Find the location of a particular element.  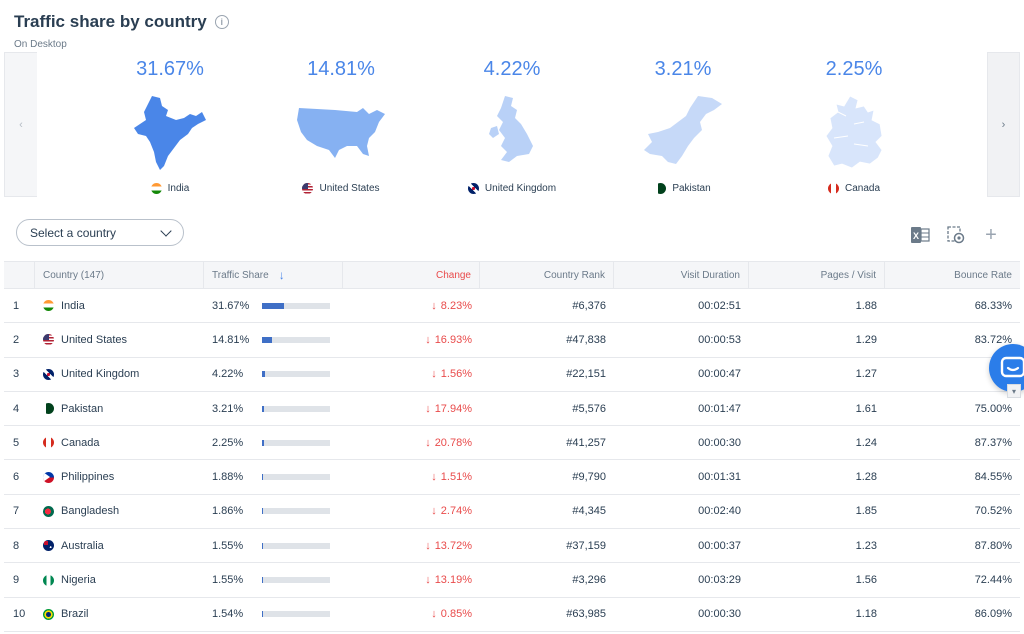

row-country: United Kingdom is located at coordinates (119, 374).